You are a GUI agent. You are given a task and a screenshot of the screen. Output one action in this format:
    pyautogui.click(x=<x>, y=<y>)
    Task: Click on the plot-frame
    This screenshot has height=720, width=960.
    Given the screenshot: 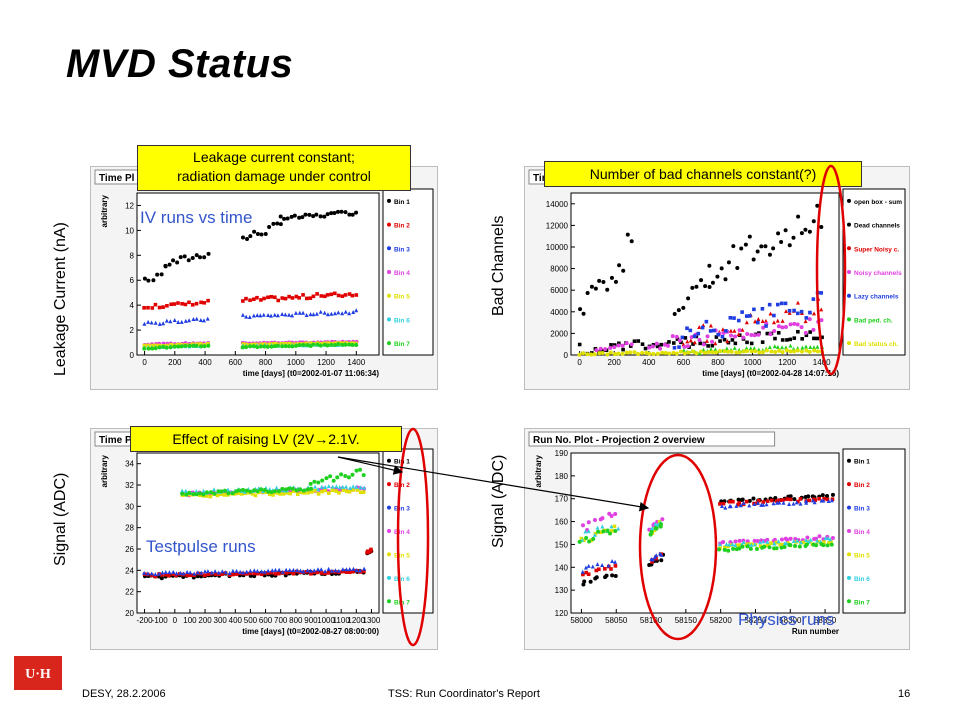 What is the action you would take?
    pyautogui.click(x=705, y=274)
    